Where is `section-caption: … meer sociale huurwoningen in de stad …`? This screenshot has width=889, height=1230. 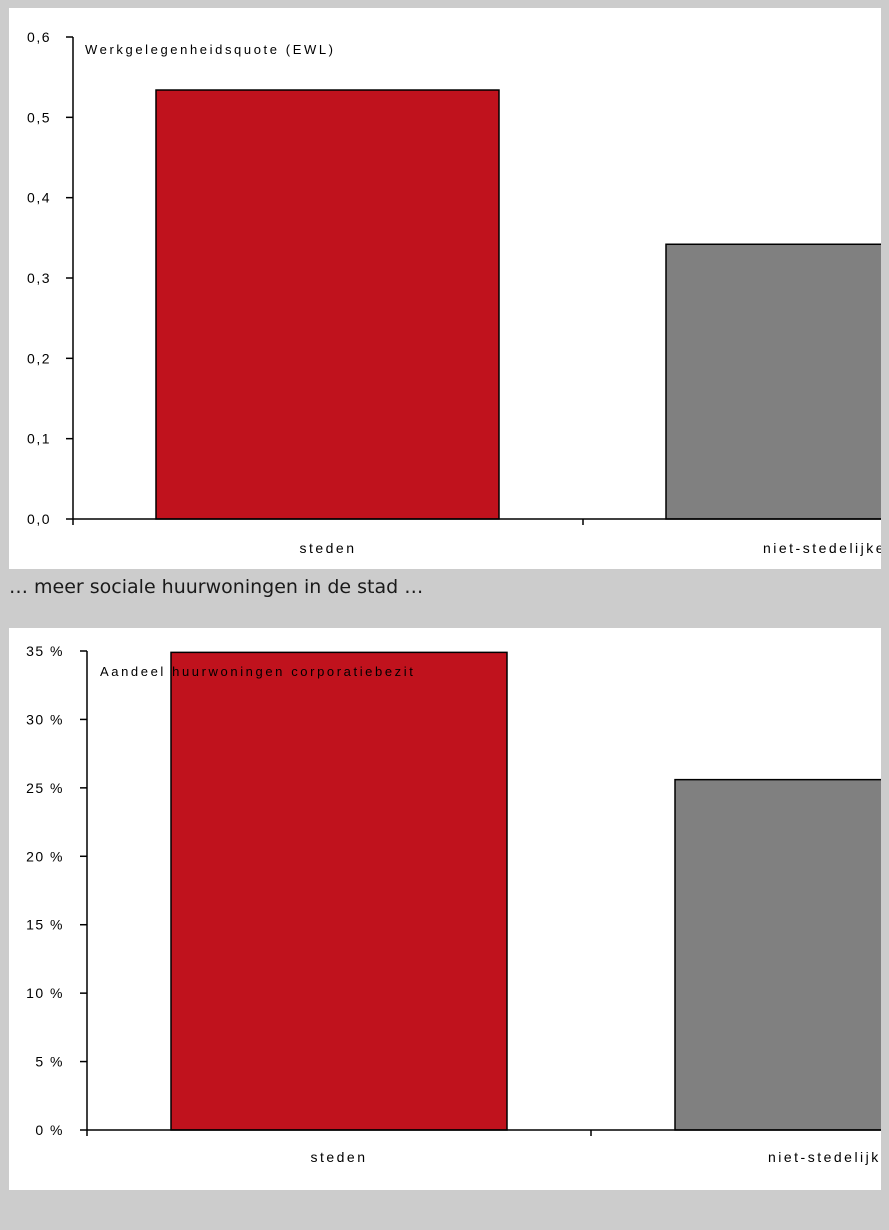
section-caption: … meer sociale huurwoningen in de stad … is located at coordinates (216, 587).